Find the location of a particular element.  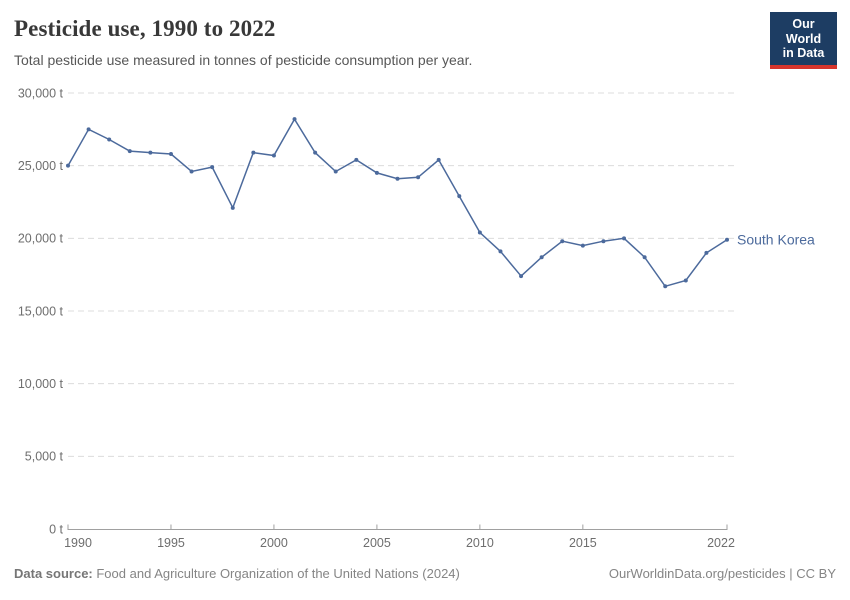

x-tick-label: 2010 is located at coordinates (480, 543).